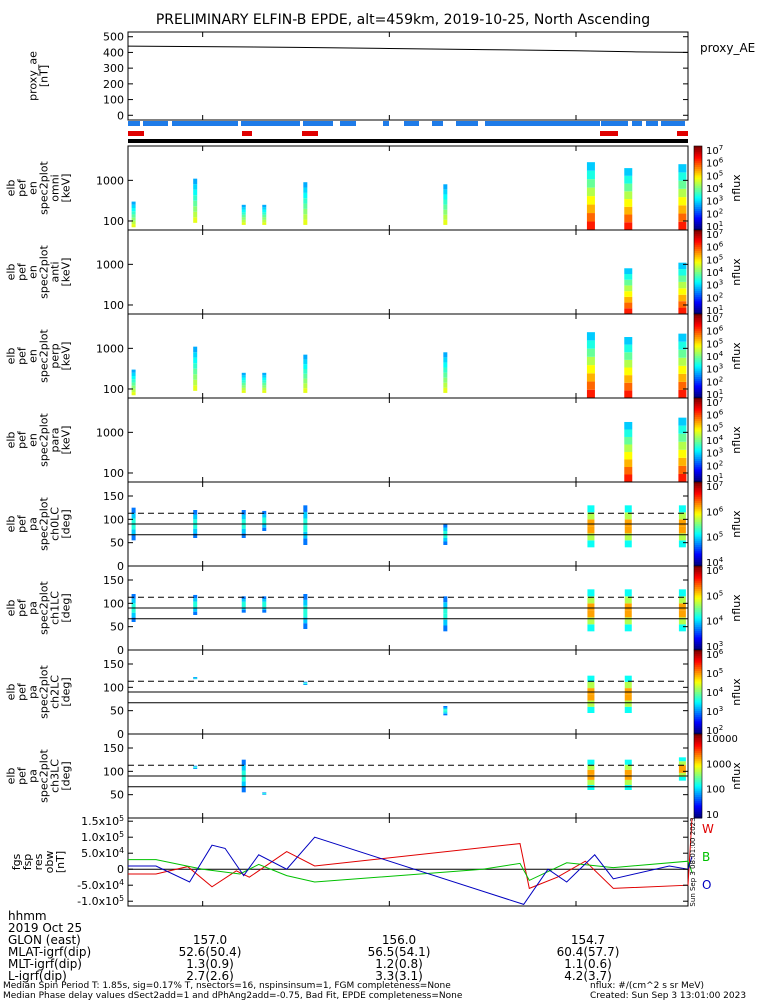 The width and height of the screenshot is (775, 1001). I want to click on series-line-o, so click(410, 870).